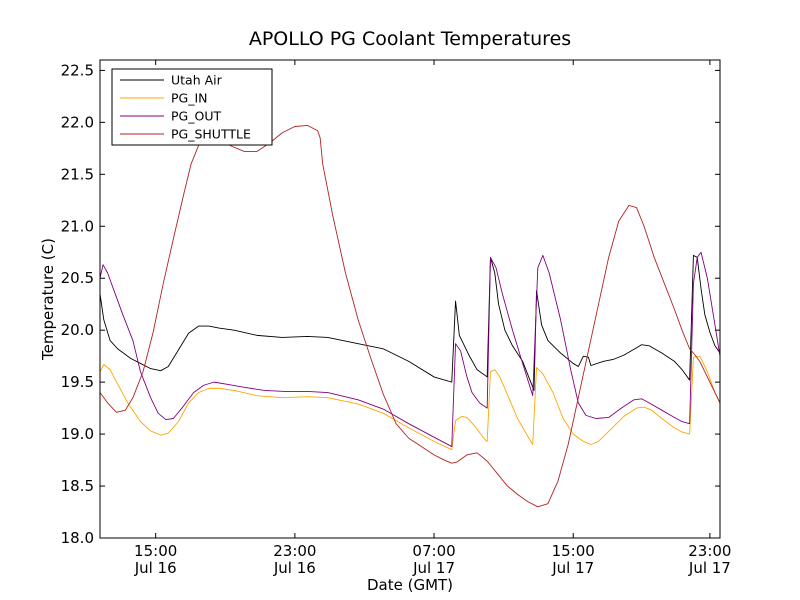 Image resolution: width=800 pixels, height=600 pixels. Describe the element at coordinates (77, 382) in the screenshot. I see `y-tick-label: 19.5` at that location.